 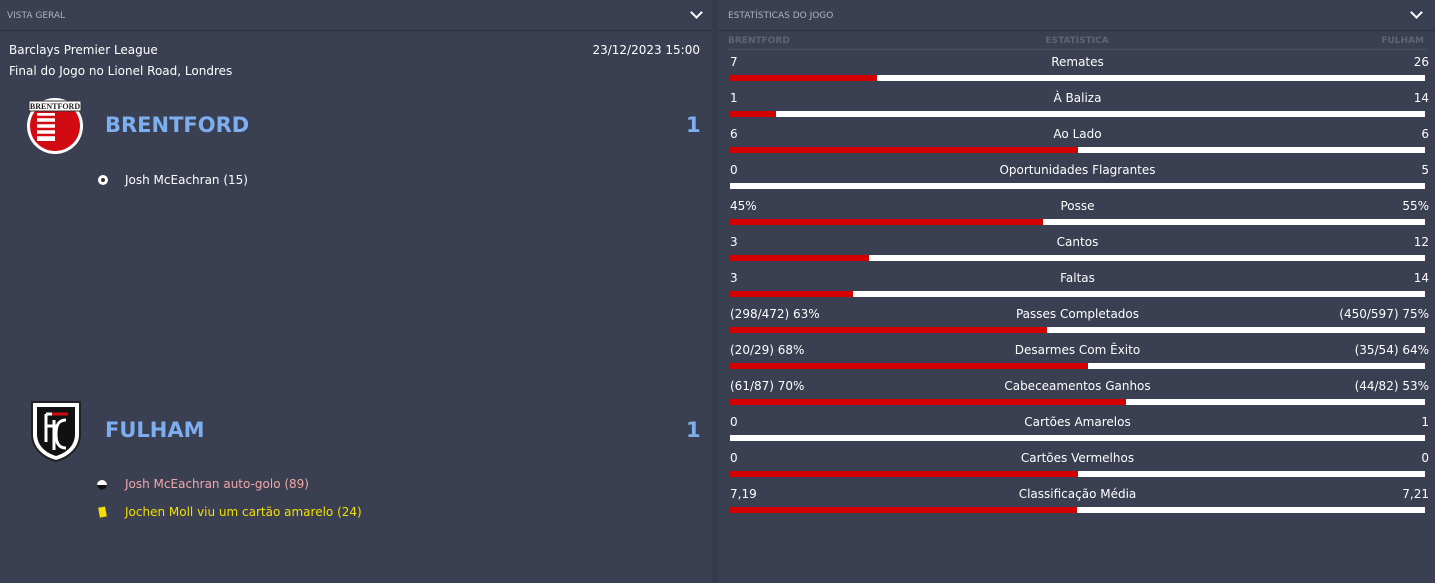 What do you see at coordinates (1384, 314) in the screenshot?
I see `stat-away: (450/597) 75%` at bounding box center [1384, 314].